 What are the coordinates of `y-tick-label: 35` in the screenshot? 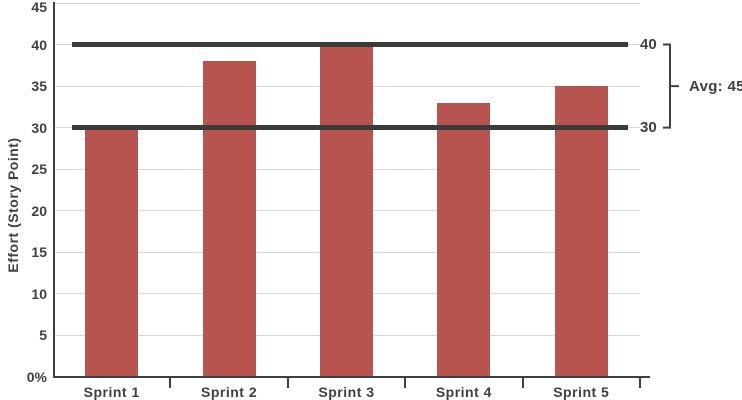 It's located at (39, 86).